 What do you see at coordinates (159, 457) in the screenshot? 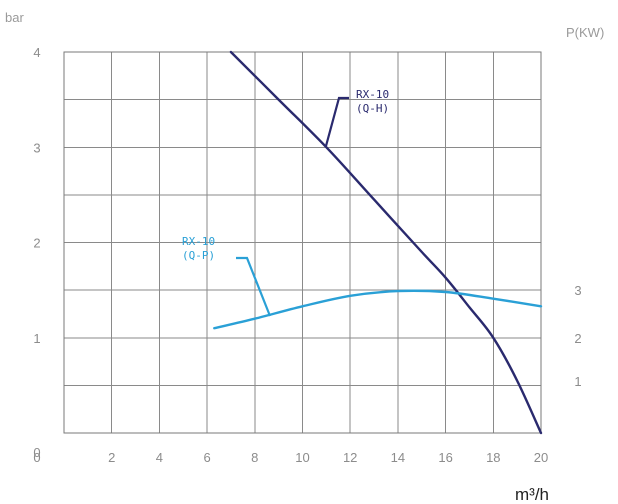
I see `x-tick-label: 4` at bounding box center [159, 457].